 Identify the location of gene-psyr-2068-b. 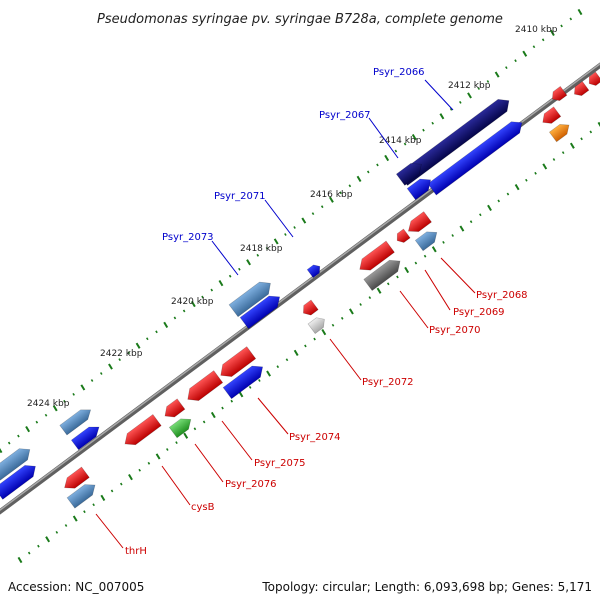
(426, 241).